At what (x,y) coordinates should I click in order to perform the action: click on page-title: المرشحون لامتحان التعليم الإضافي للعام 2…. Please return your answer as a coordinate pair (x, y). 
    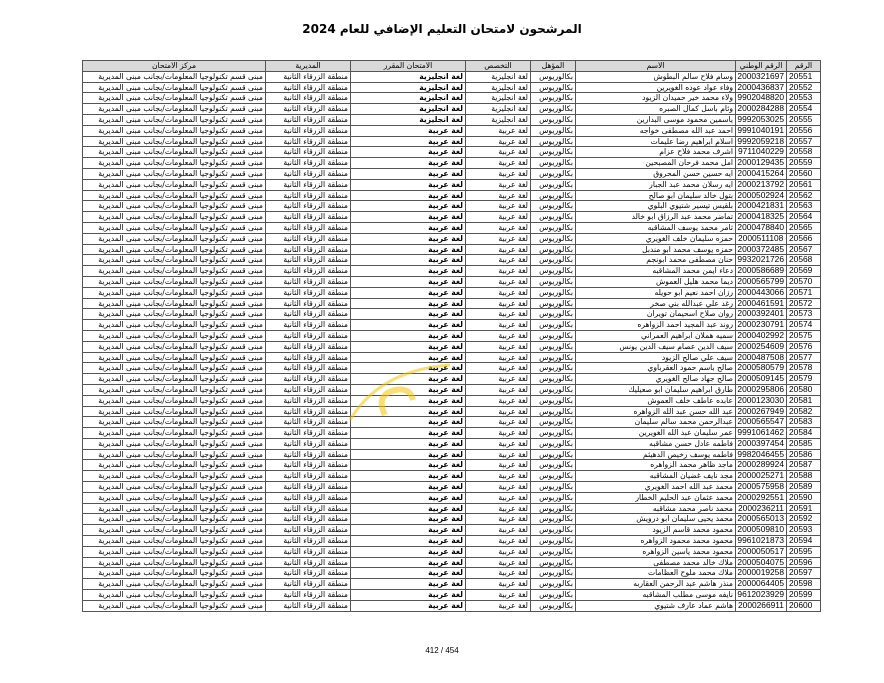
    Looking at the image, I should click on (442, 29).